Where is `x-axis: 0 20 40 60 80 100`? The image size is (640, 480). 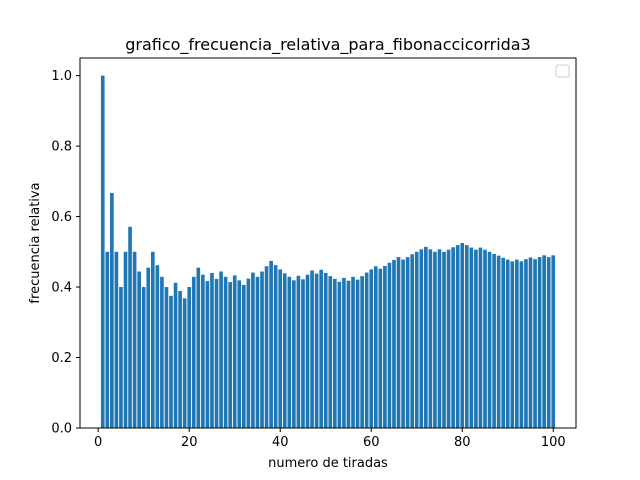 x-axis: 0 20 40 60 80 100 is located at coordinates (330, 439).